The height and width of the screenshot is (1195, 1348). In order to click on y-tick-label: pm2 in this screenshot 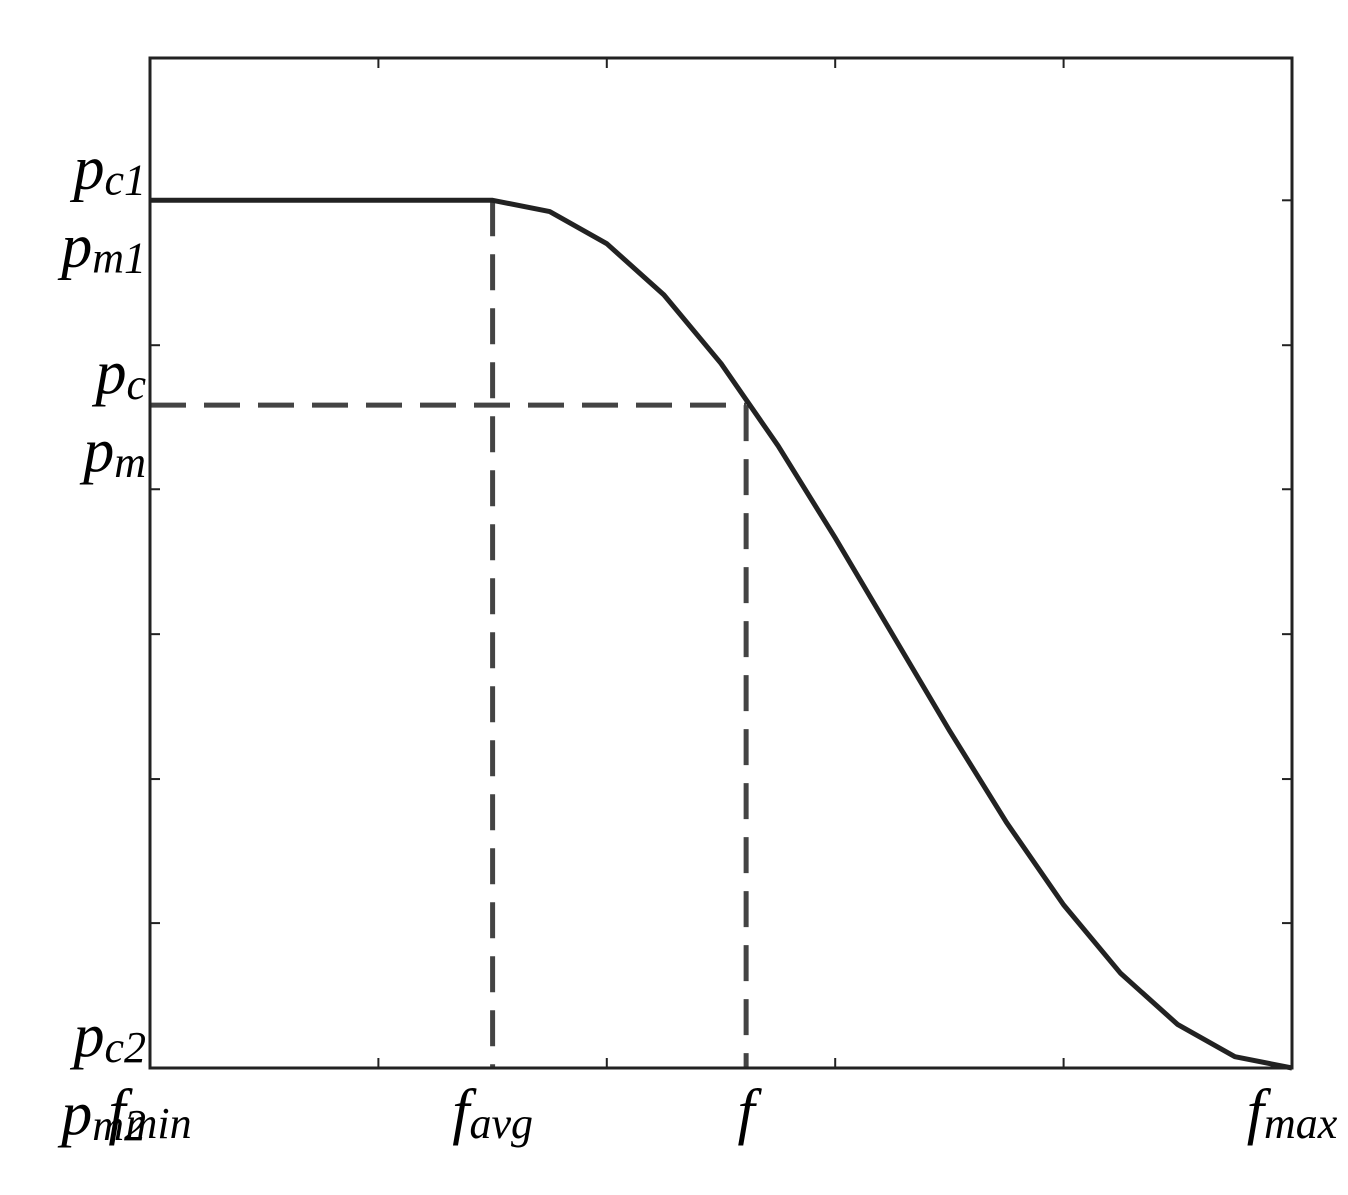, I will do `click(101, 1115)`.